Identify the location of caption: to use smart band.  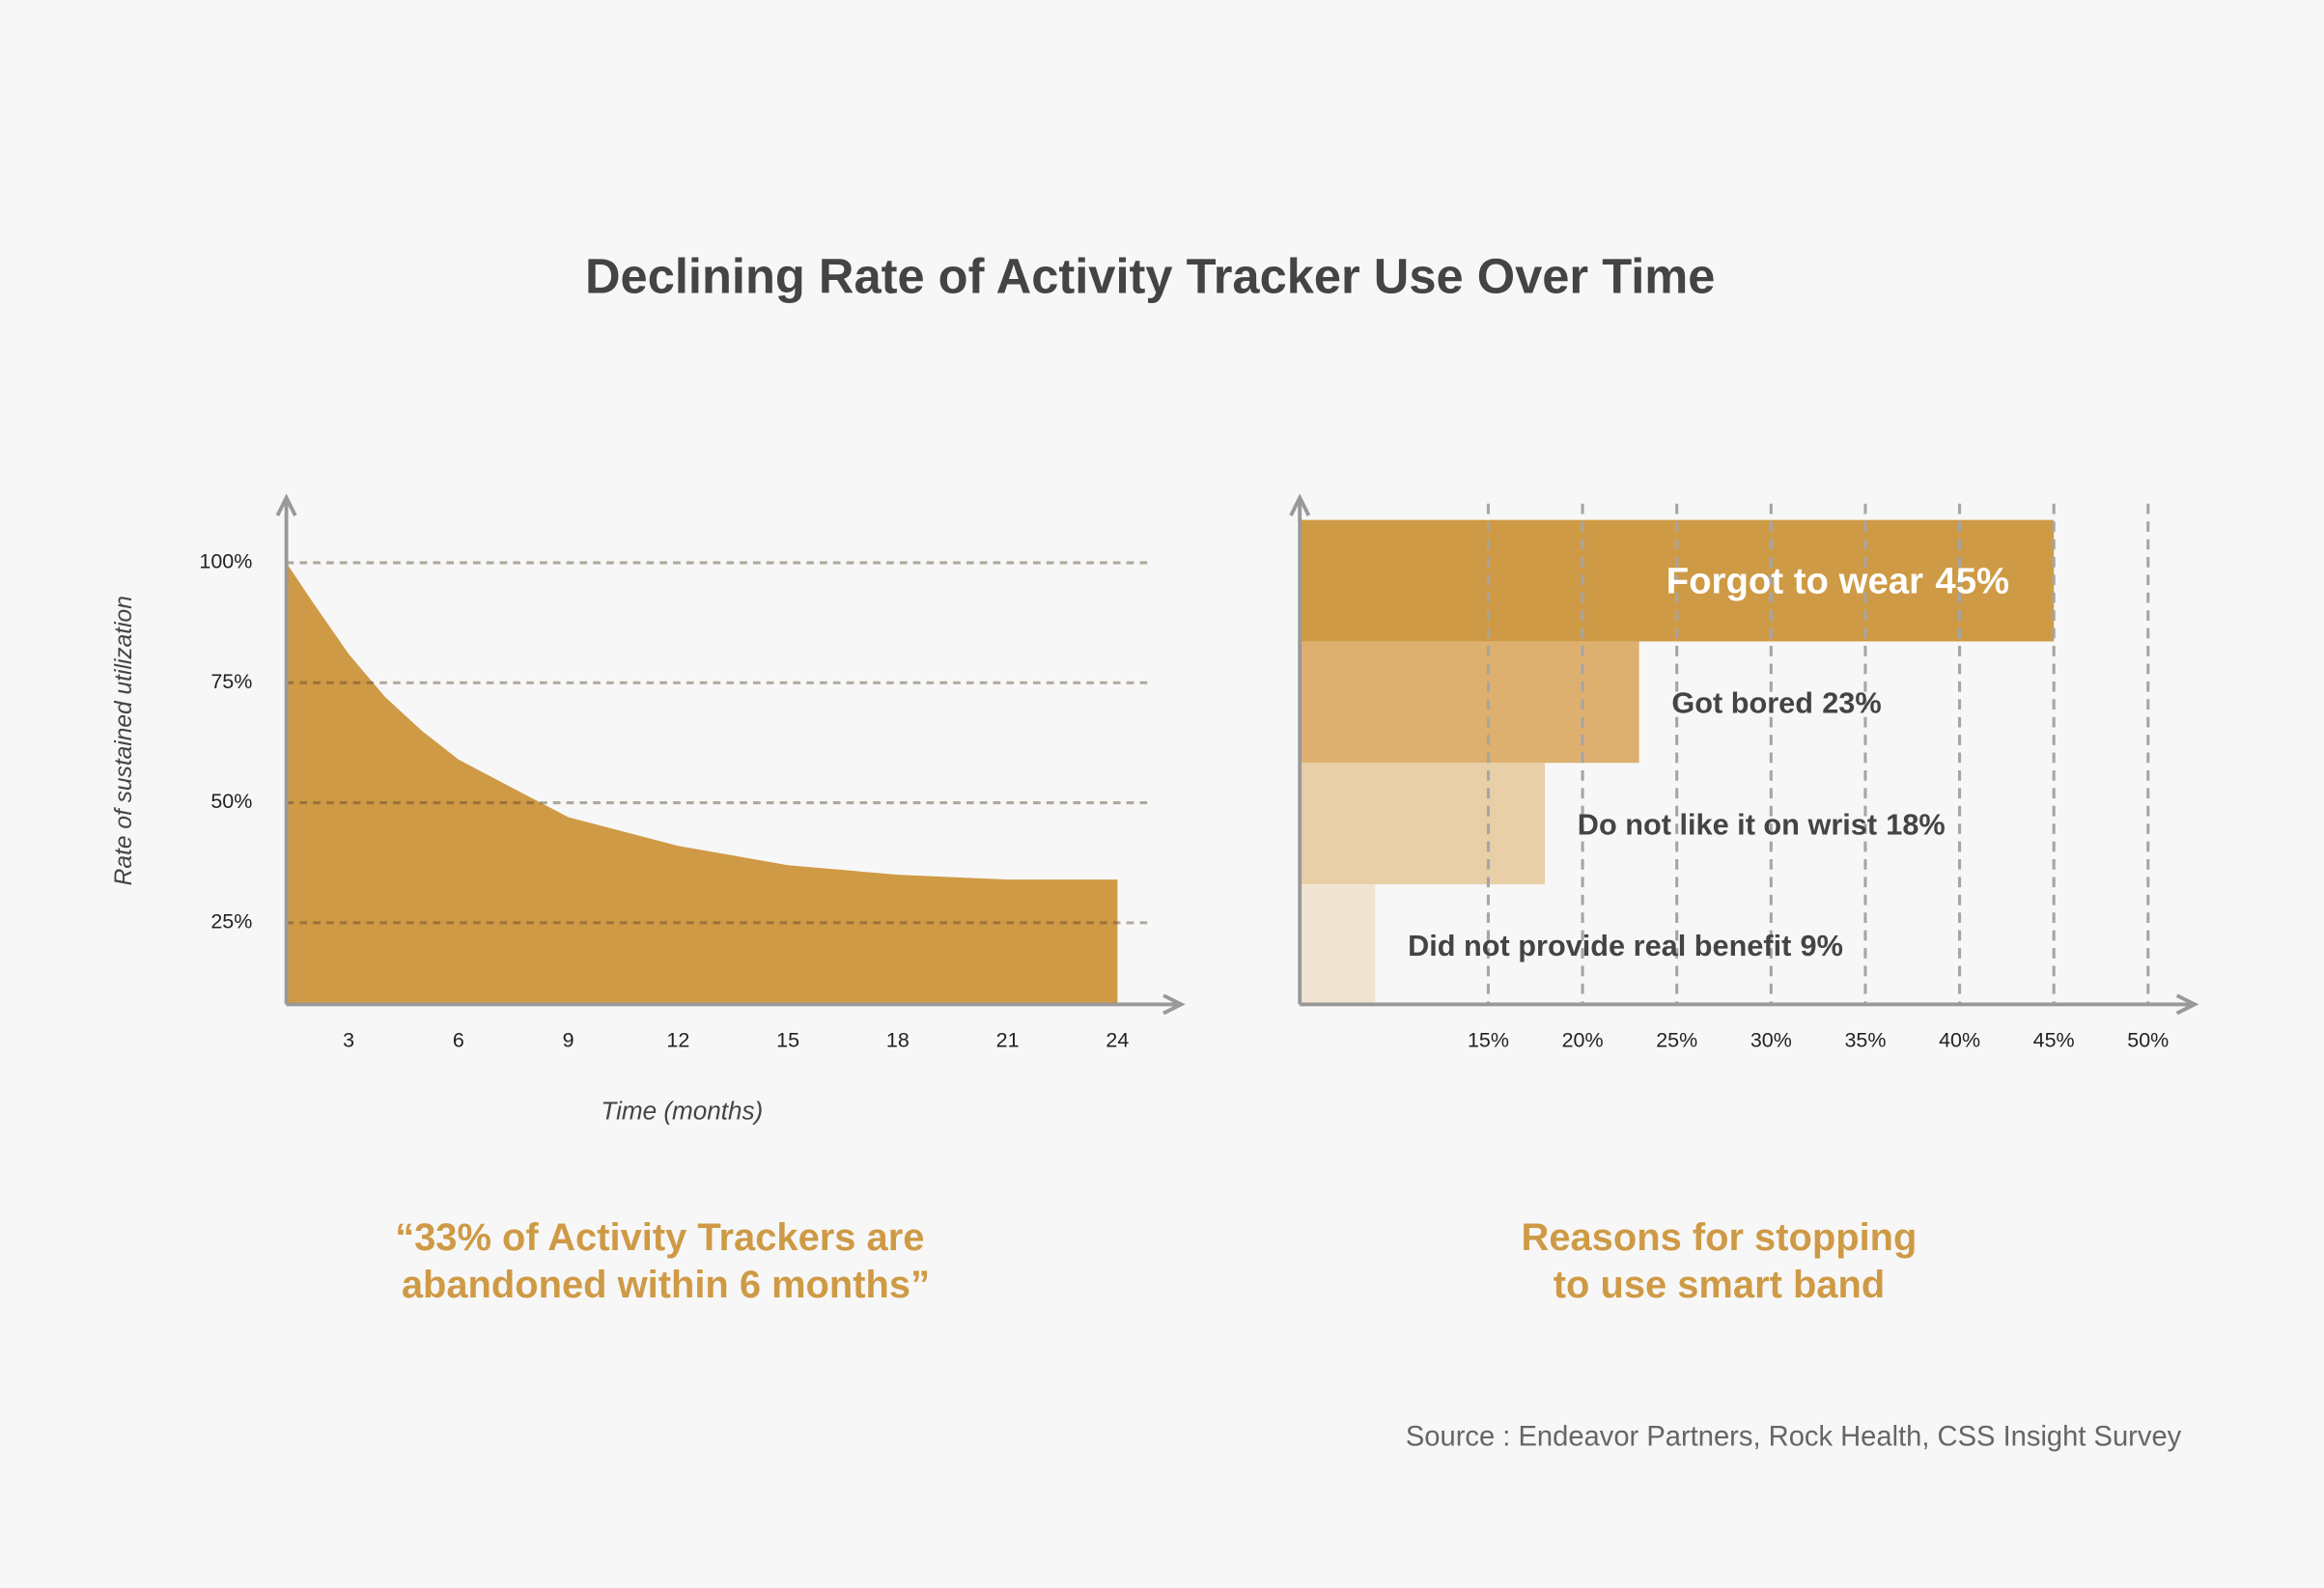
(1720, 1285).